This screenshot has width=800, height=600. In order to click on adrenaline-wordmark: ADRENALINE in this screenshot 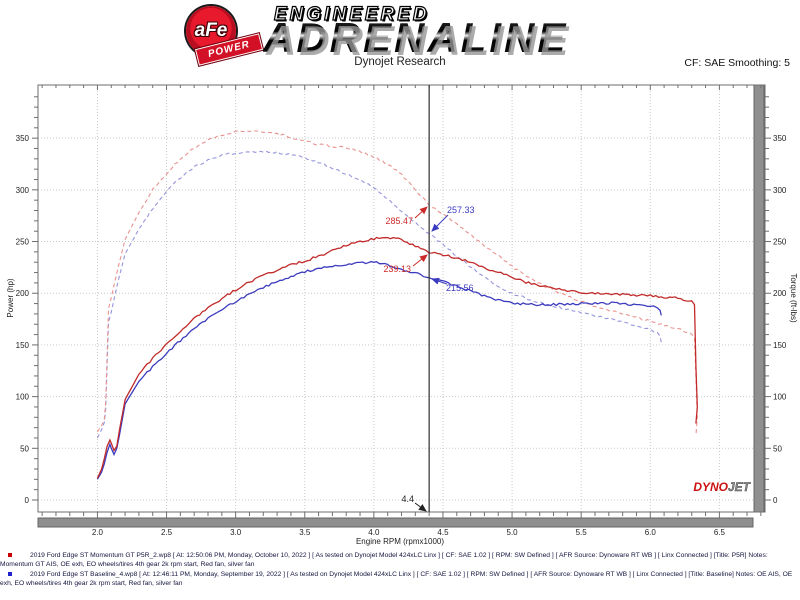, I will do `click(416, 37)`.